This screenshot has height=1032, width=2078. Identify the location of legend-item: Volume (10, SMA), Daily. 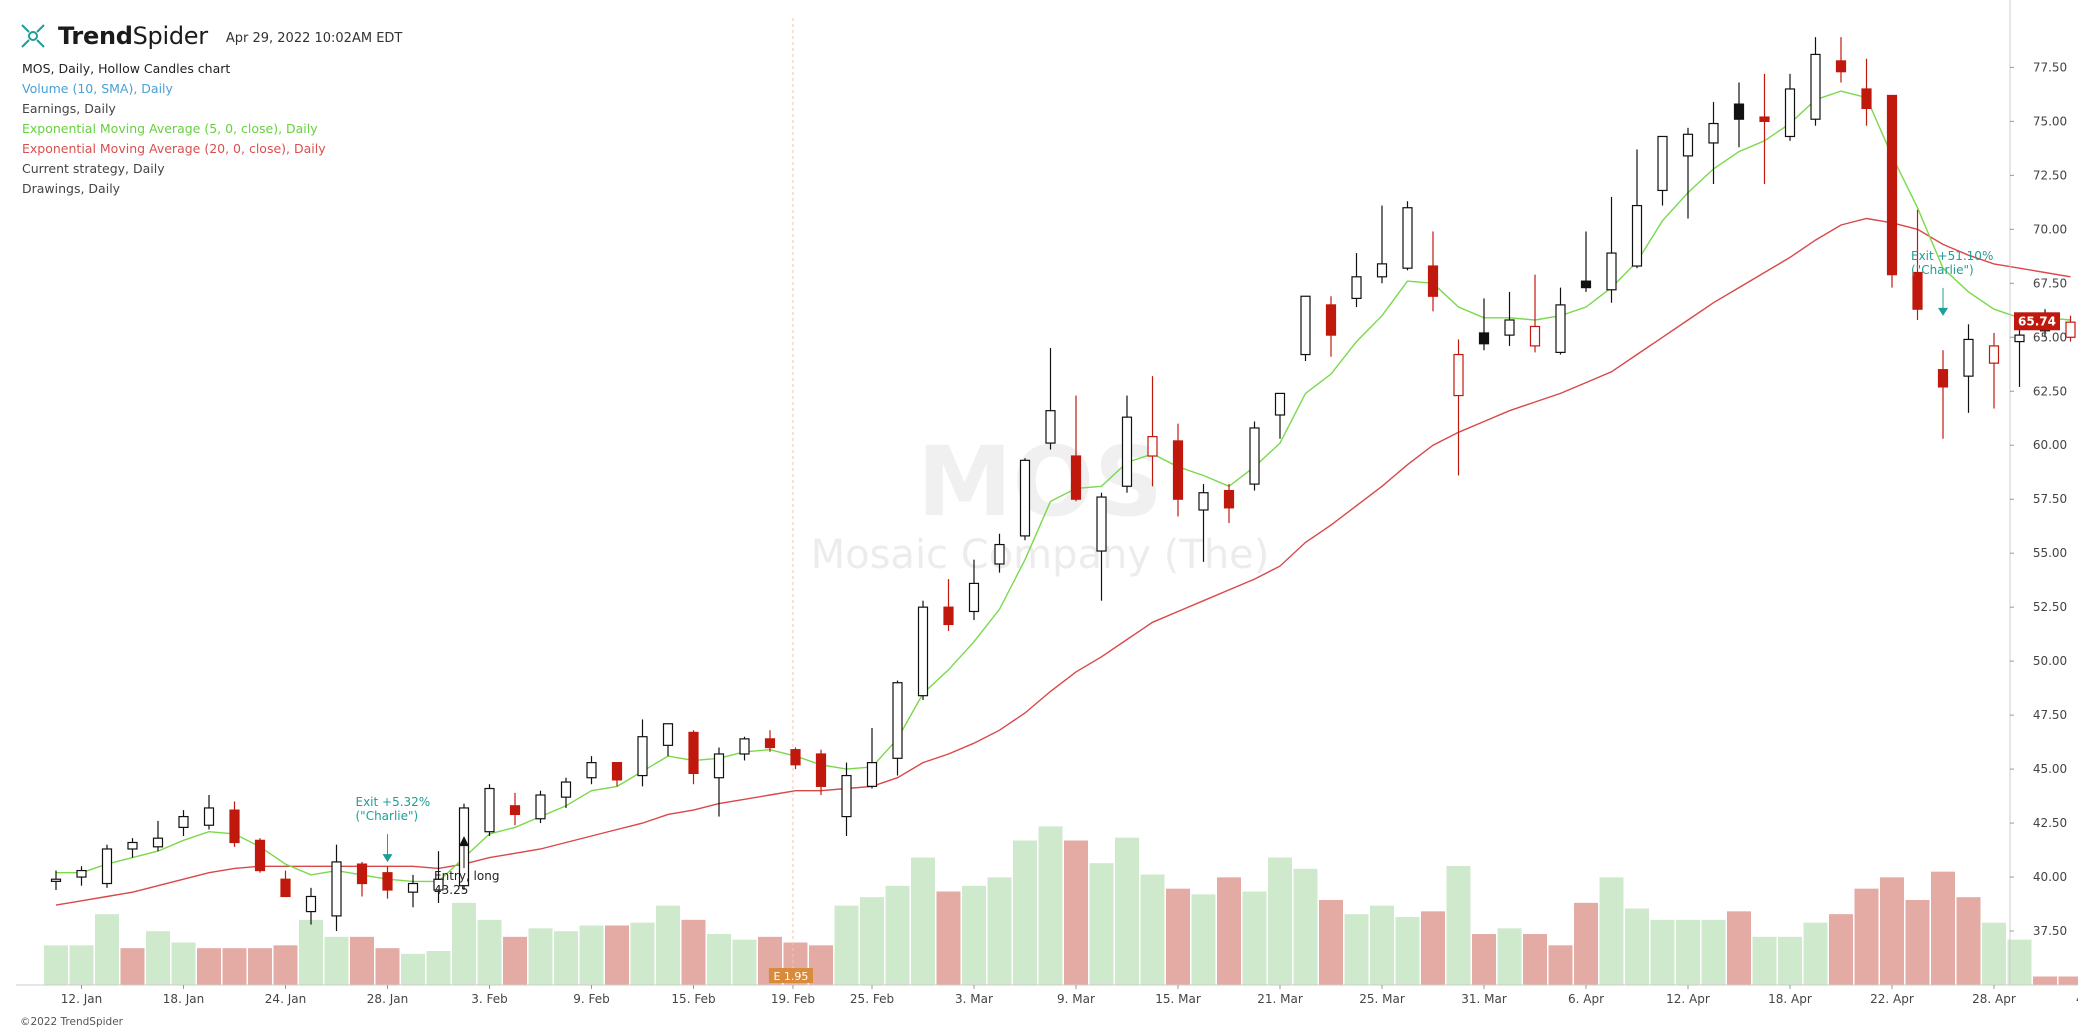
(97, 88).